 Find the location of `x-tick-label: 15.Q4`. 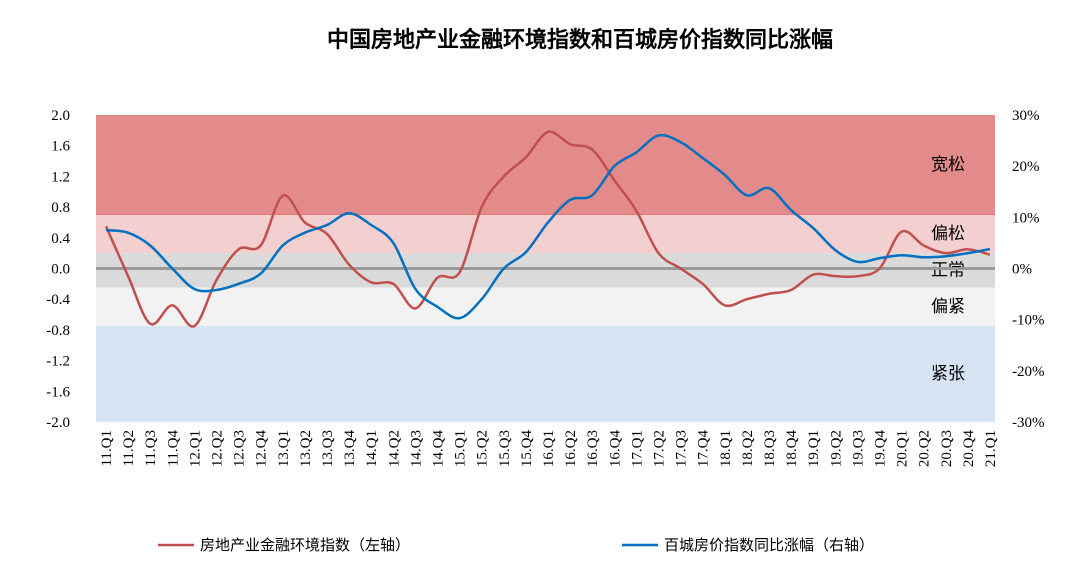

x-tick-label: 15.Q4 is located at coordinates (527, 449).